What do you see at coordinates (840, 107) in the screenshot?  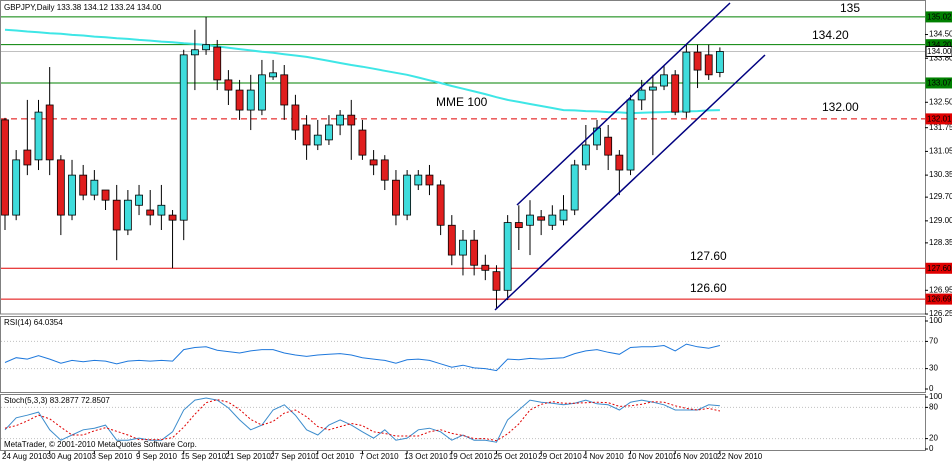 I see `annotation: 132.00` at bounding box center [840, 107].